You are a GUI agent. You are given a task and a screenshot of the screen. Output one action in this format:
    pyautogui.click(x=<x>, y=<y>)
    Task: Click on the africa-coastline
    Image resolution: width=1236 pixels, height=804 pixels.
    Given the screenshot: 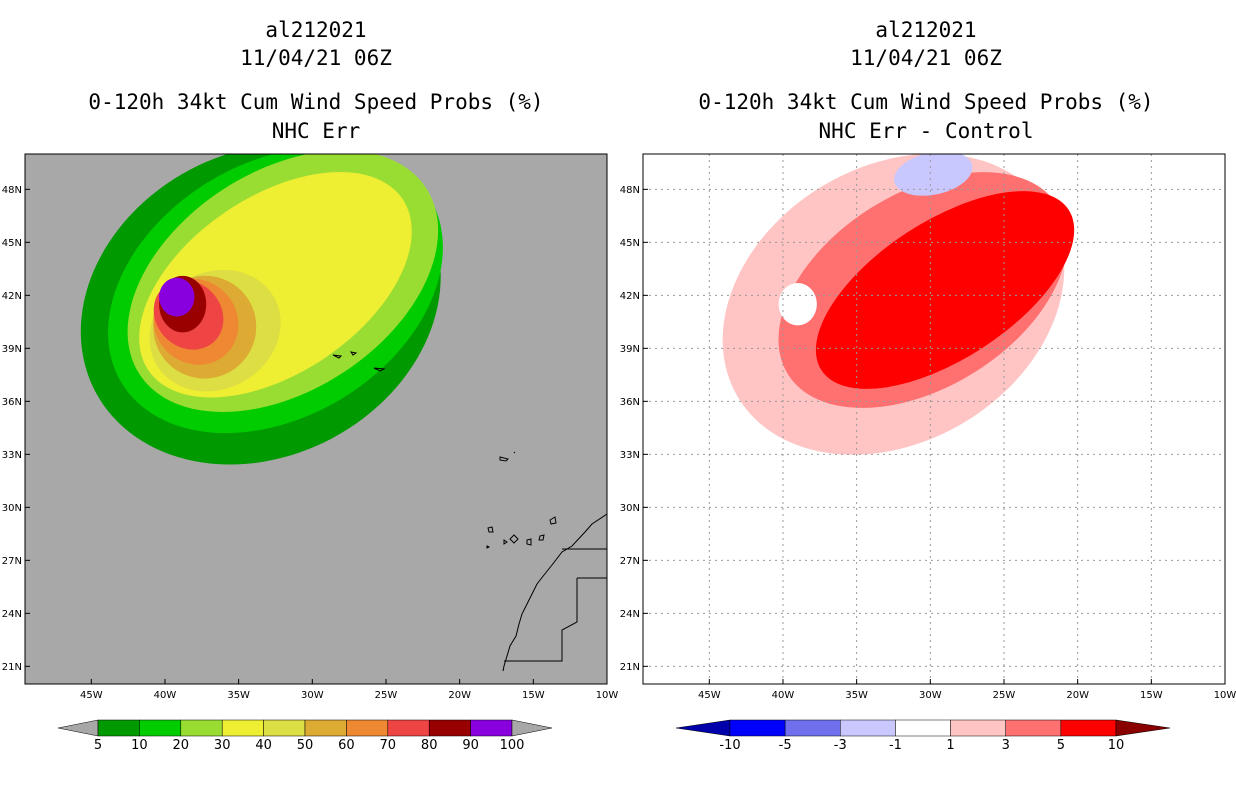 What is the action you would take?
    pyautogui.click(x=554, y=592)
    